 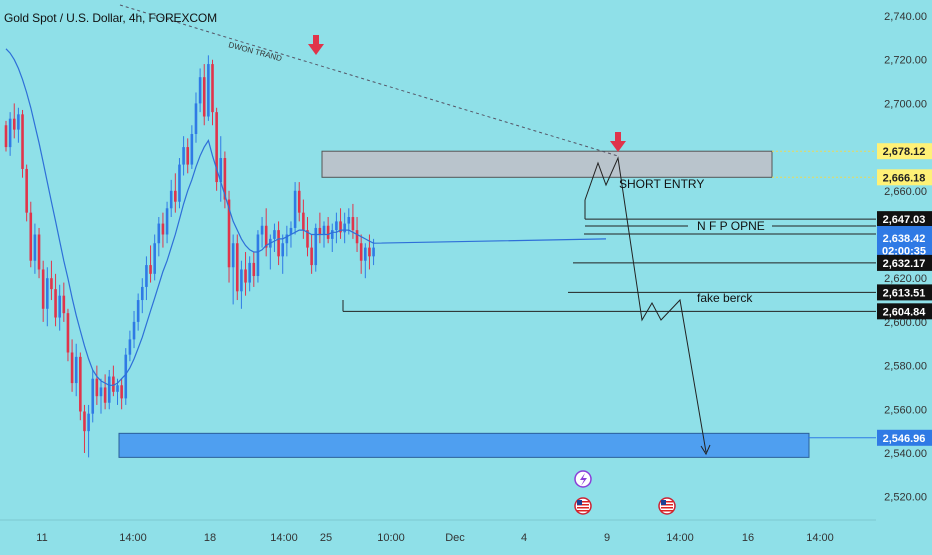 I want to click on trendline-label: DWON TRAND, so click(x=255, y=51).